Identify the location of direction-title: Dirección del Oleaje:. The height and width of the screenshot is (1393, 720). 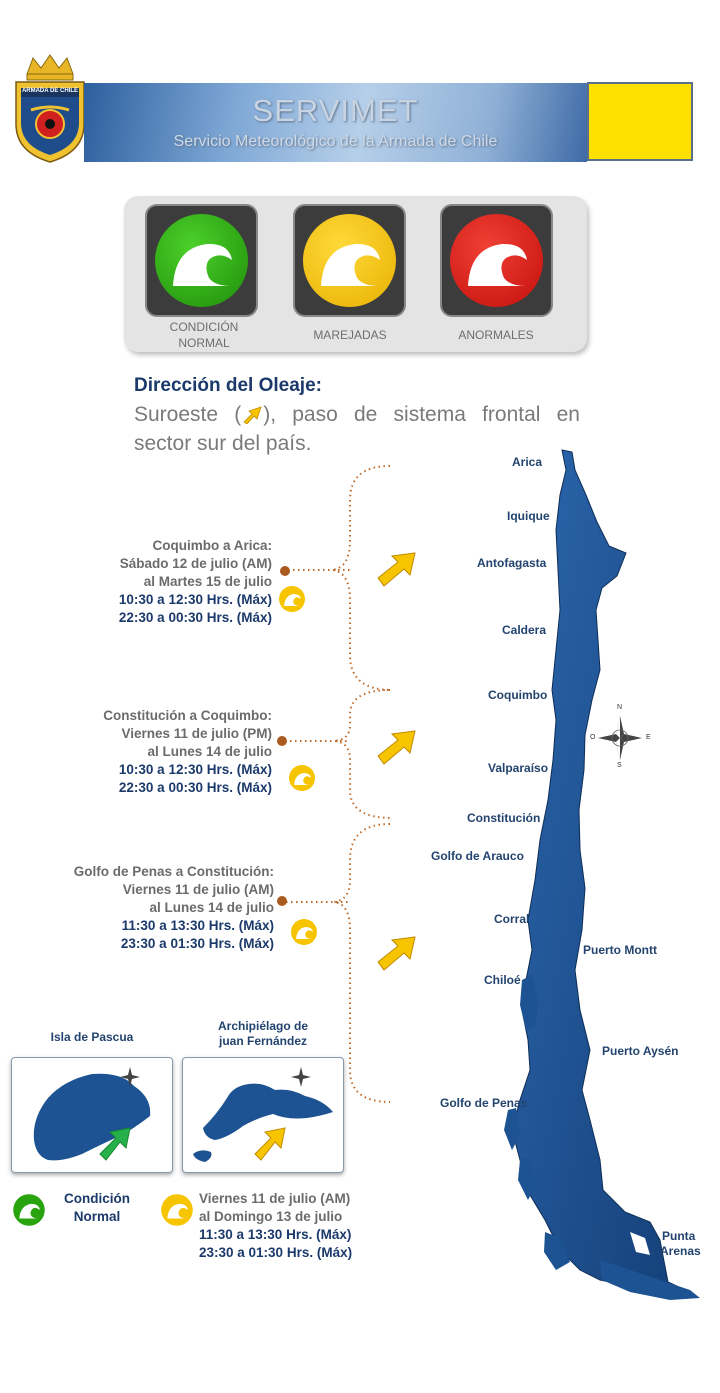
(228, 385).